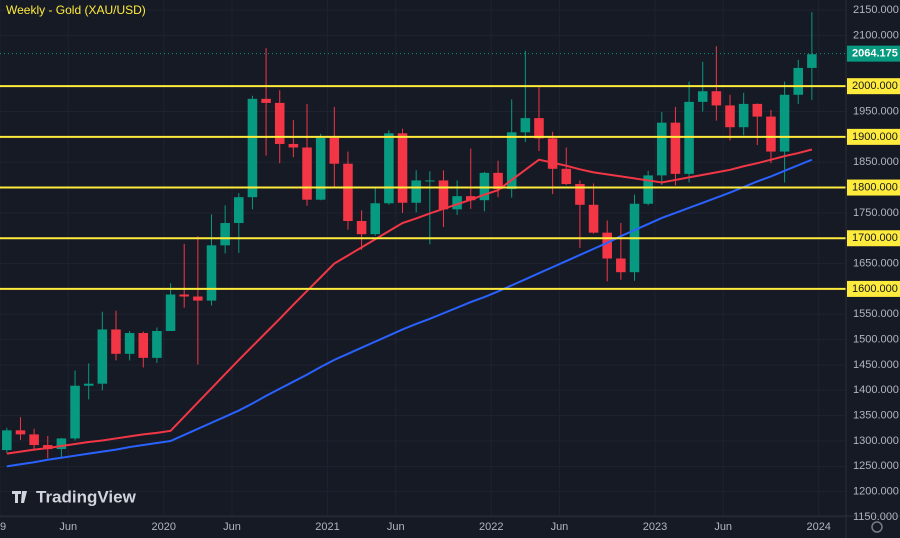  Describe the element at coordinates (163, 527) in the screenshot. I see `x-tick-label: 2020` at that location.